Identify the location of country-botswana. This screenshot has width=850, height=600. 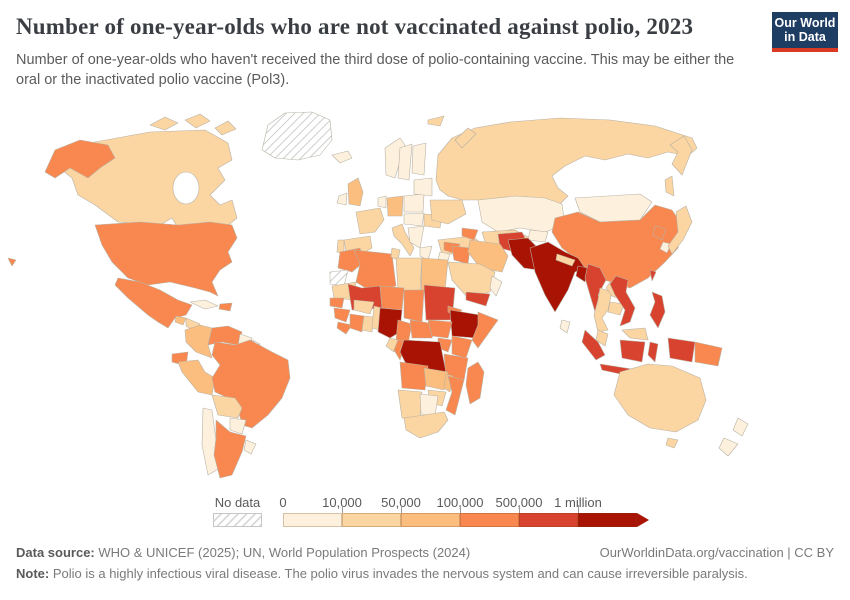
(429, 405).